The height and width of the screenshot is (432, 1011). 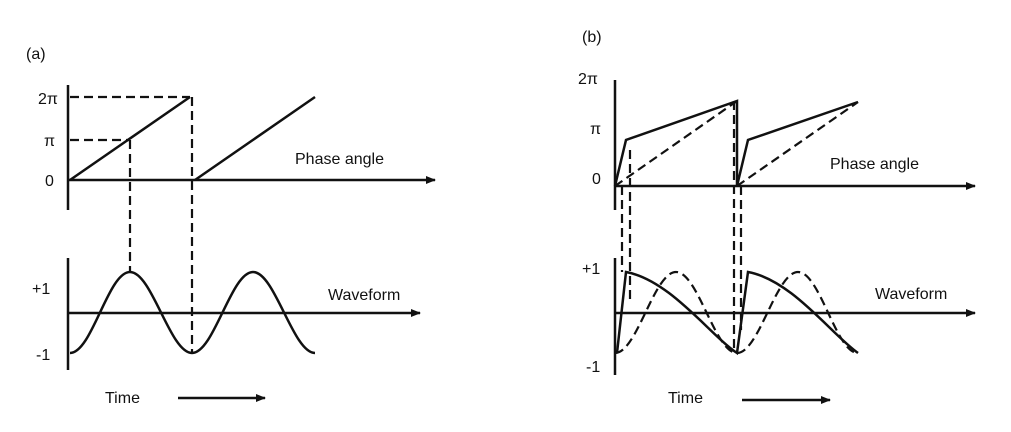 I want to click on phase-ramp, so click(x=192, y=138).